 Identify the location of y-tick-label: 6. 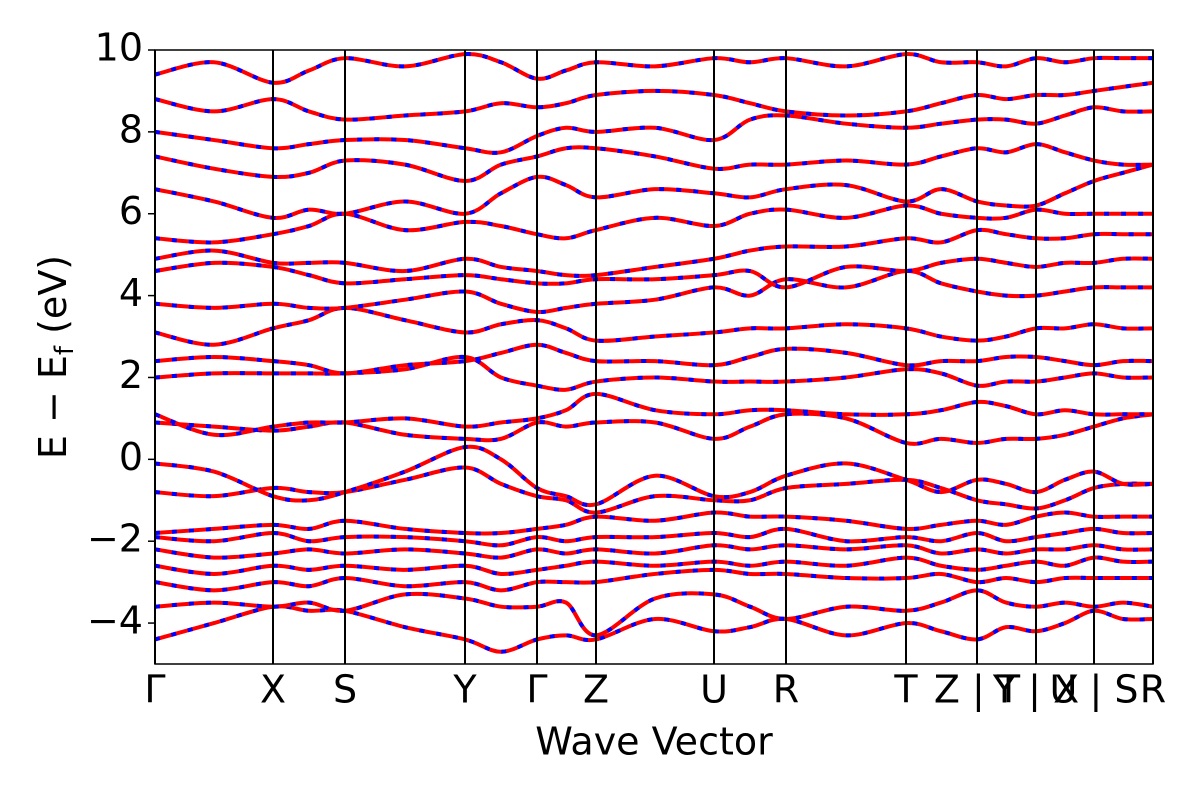
(131, 211).